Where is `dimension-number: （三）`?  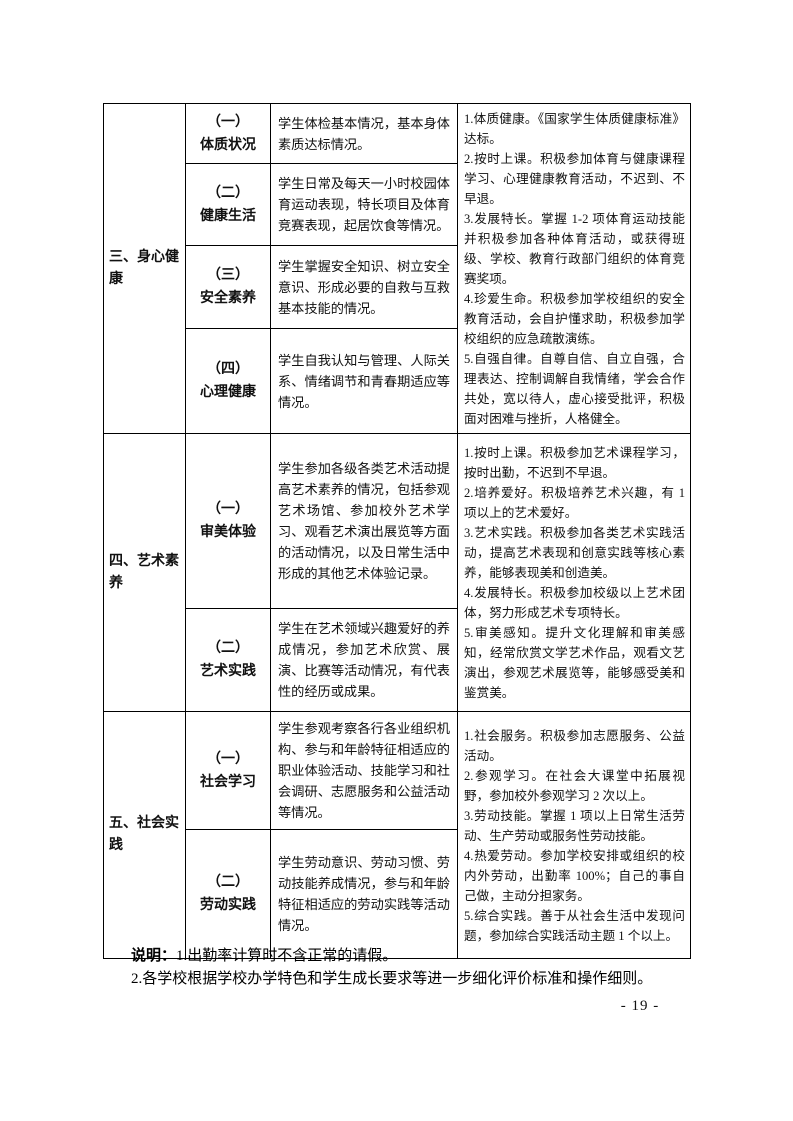 dimension-number: （三） is located at coordinates (228, 276).